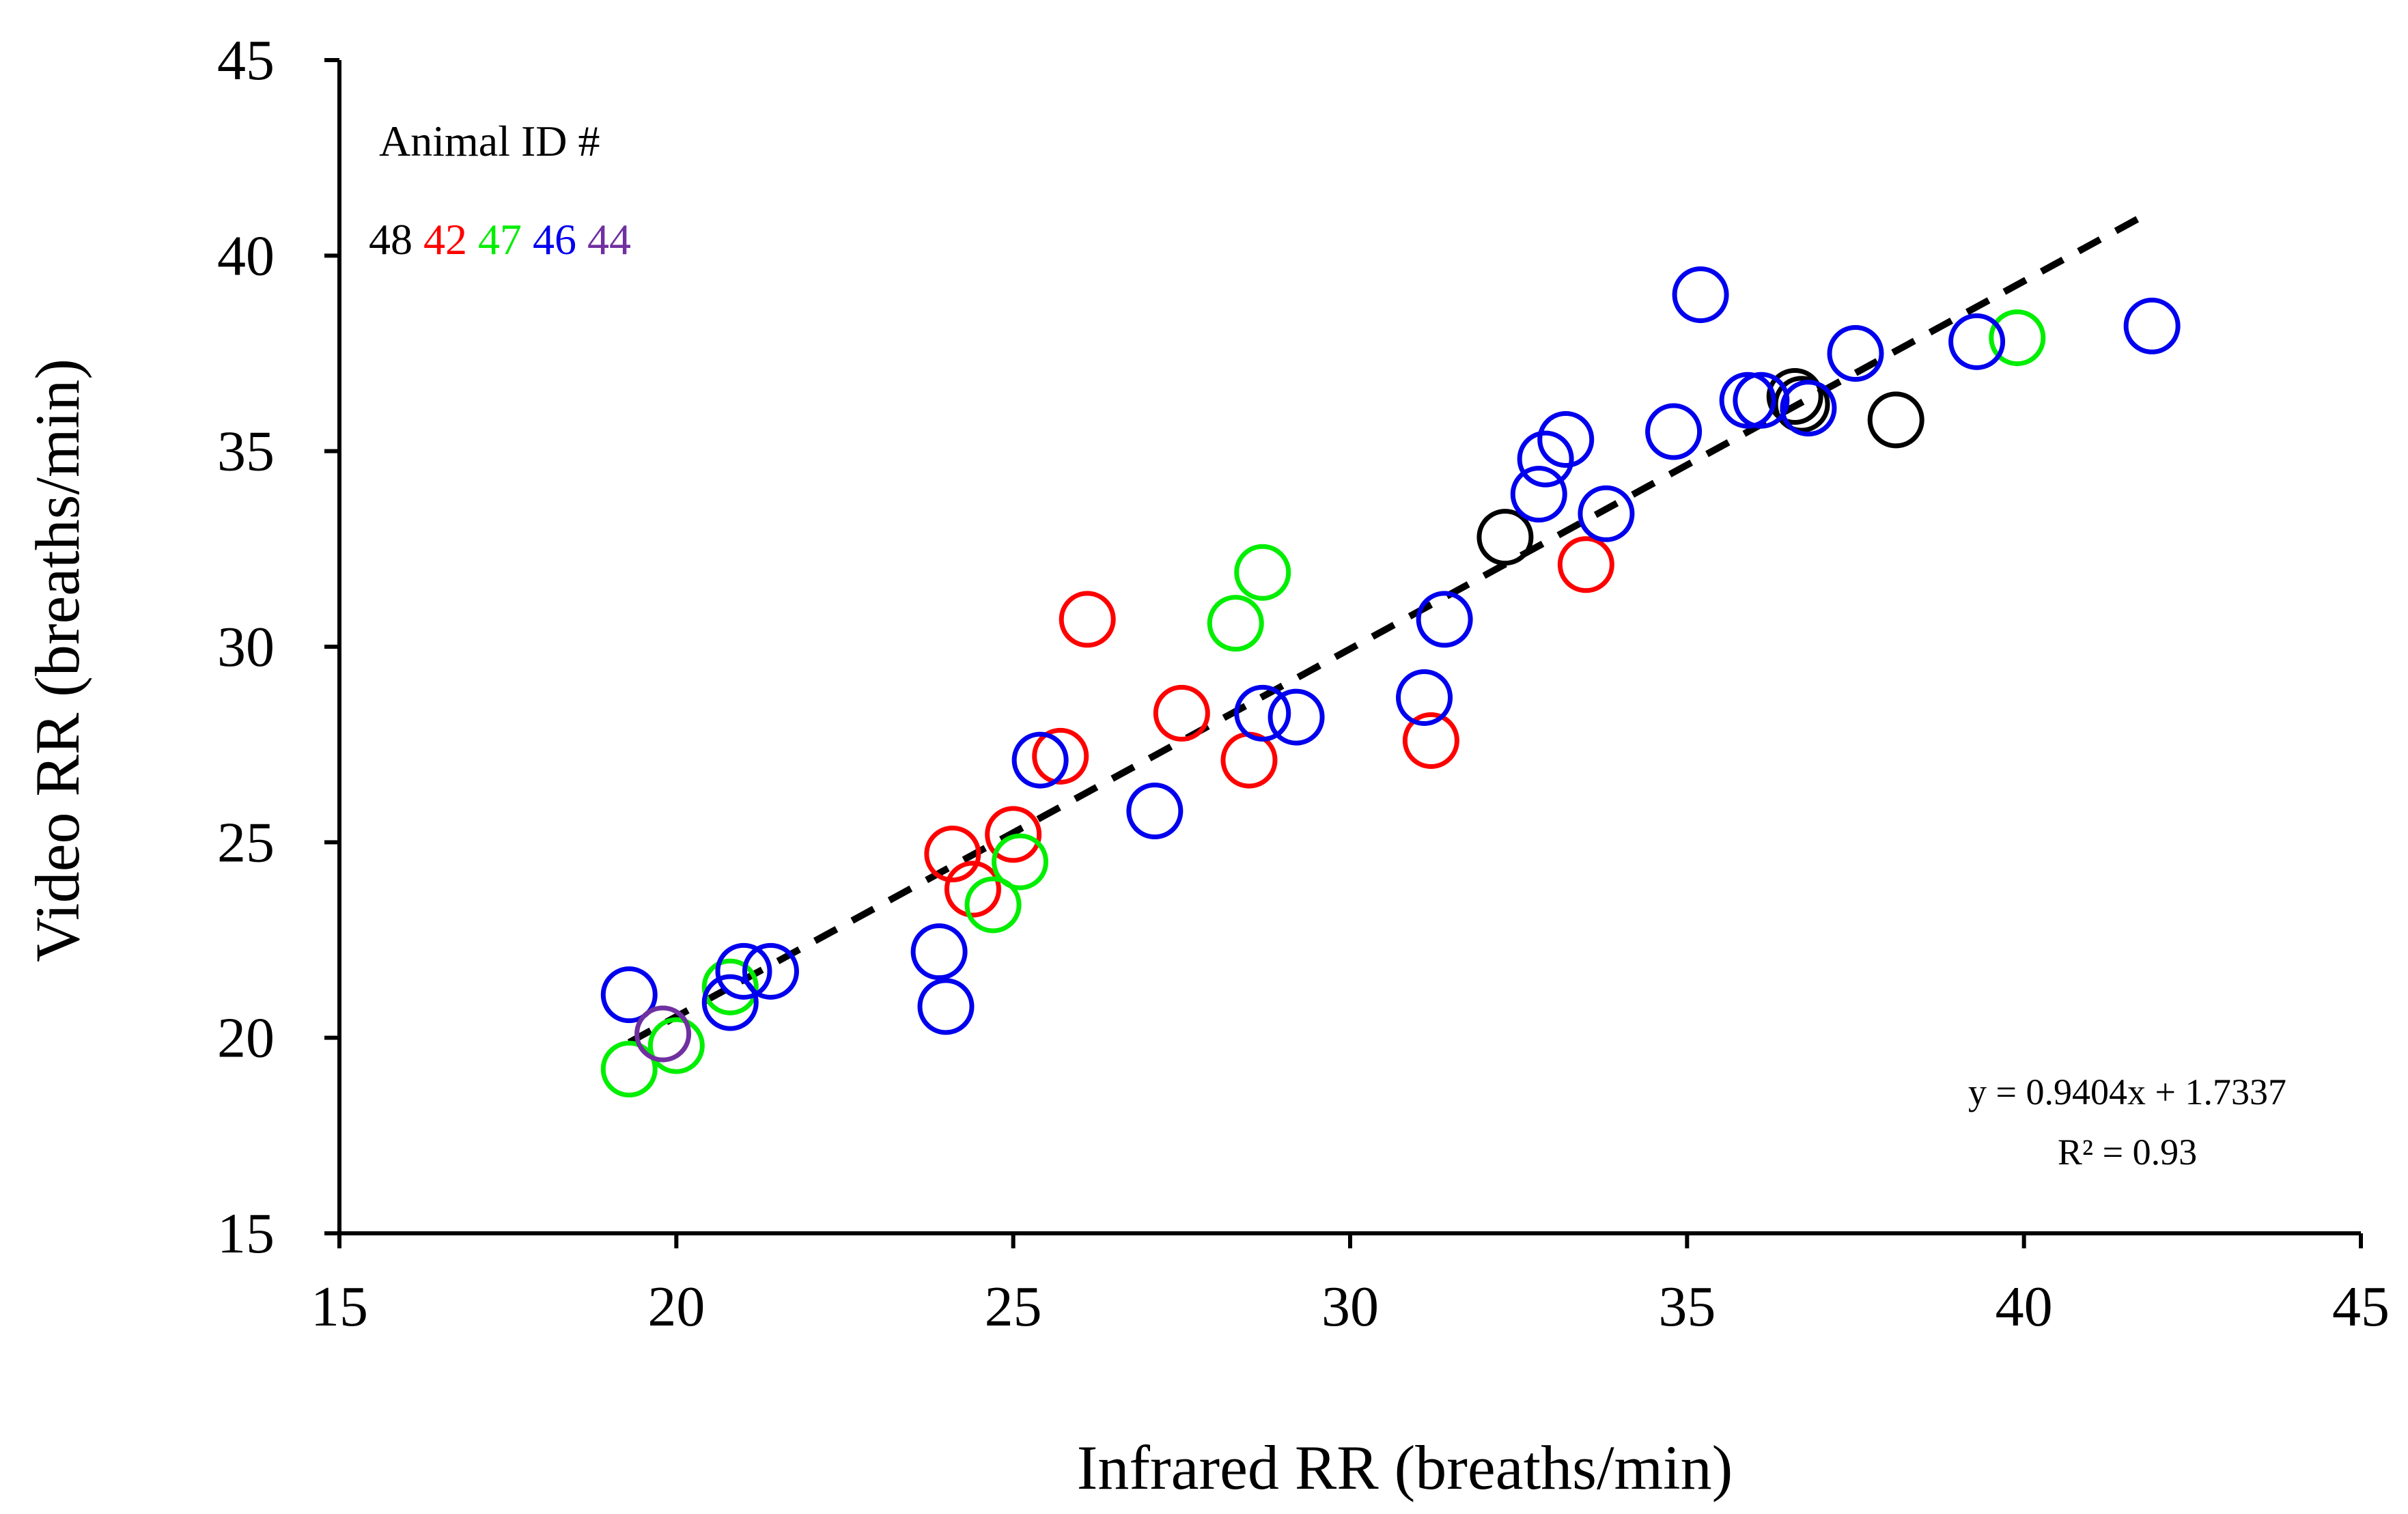  Describe the element at coordinates (246, 647) in the screenshot. I see `y-tick-label: 30` at that location.